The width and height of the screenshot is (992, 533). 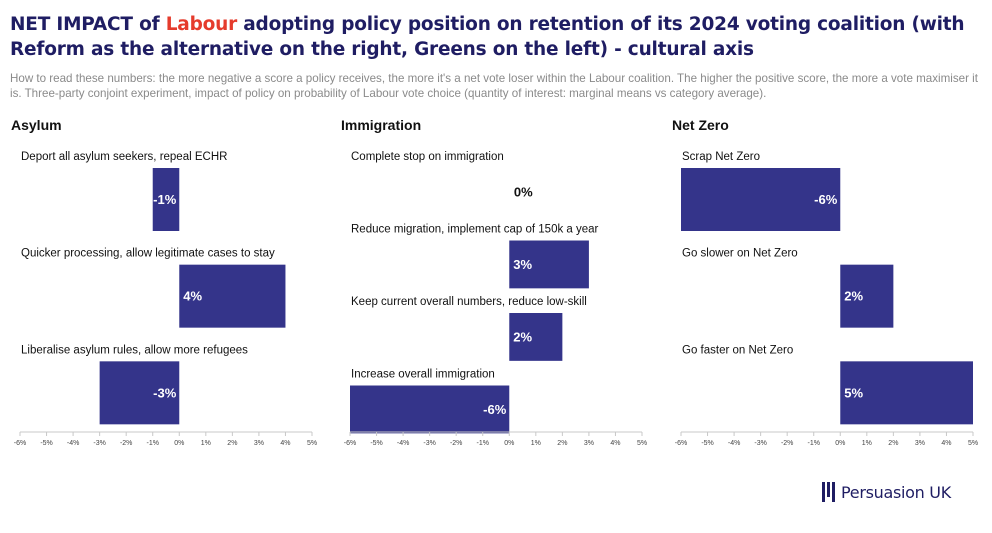 I want to click on data-label: 4%, so click(x=192, y=296).